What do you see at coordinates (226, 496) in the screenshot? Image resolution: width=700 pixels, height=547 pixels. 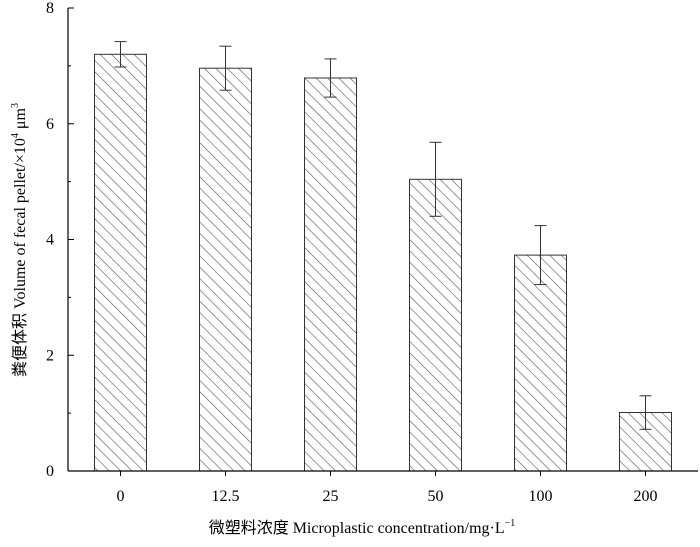 I see `x-tick-label: 12.5` at bounding box center [226, 496].